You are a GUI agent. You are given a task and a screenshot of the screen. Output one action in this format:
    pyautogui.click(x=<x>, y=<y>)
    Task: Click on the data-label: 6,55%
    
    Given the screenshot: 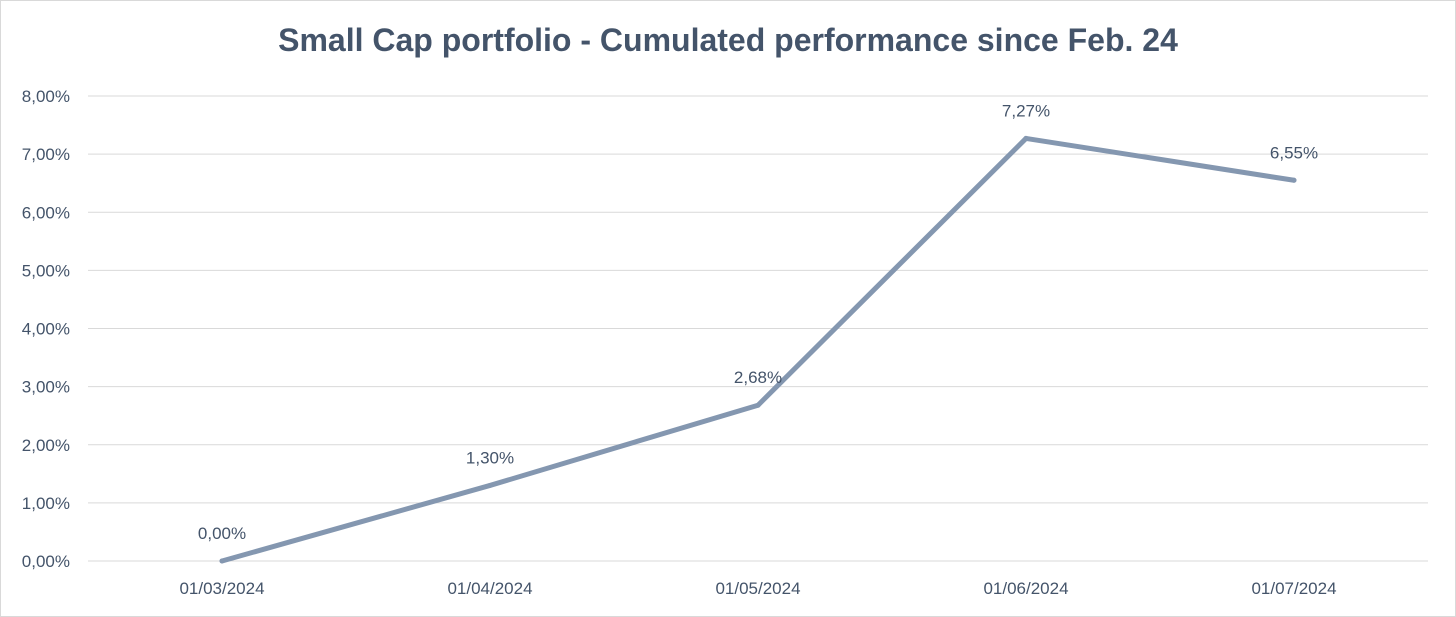 What is the action you would take?
    pyautogui.click(x=1294, y=152)
    